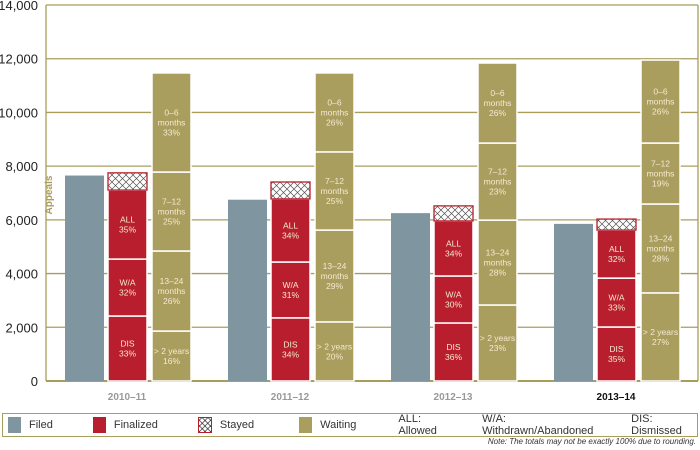  What do you see at coordinates (453, 357) in the screenshot?
I see `segment-label: 36%` at bounding box center [453, 357].